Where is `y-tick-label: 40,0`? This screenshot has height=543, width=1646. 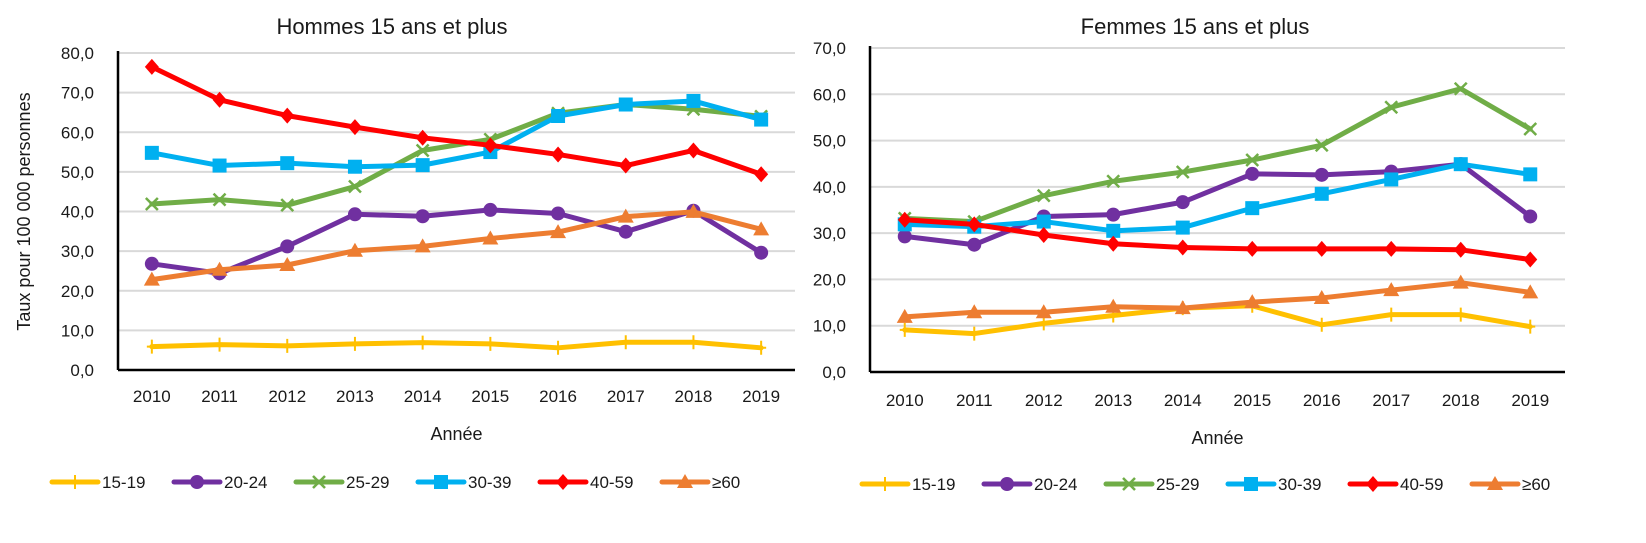
y-tick-label: 40,0 is located at coordinates (829, 187).